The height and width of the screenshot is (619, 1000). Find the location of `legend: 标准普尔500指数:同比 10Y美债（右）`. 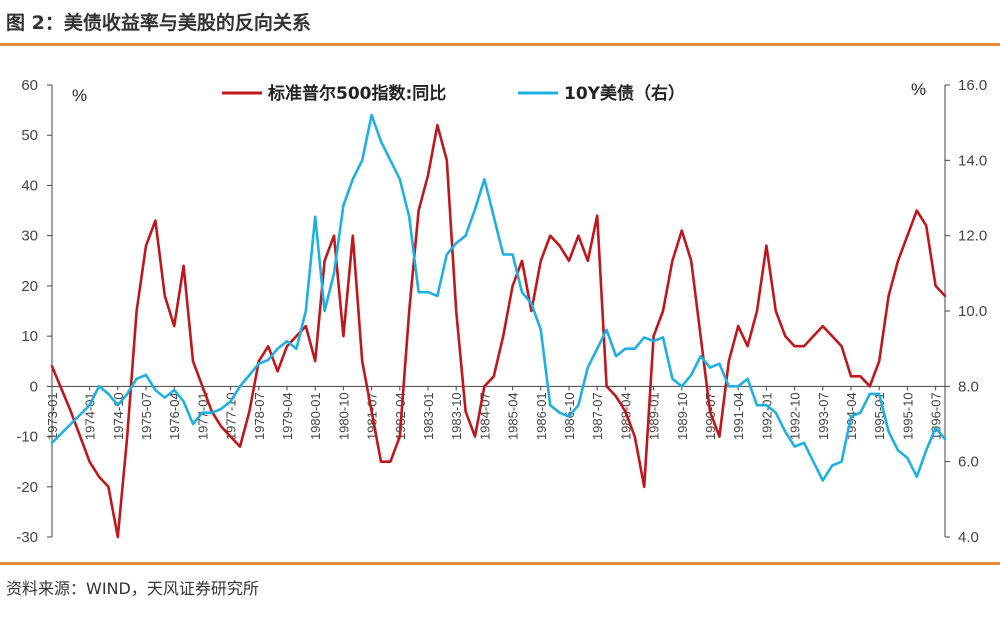

legend: 标准普尔500指数:同比 10Y美债（右） is located at coordinates (453, 93).